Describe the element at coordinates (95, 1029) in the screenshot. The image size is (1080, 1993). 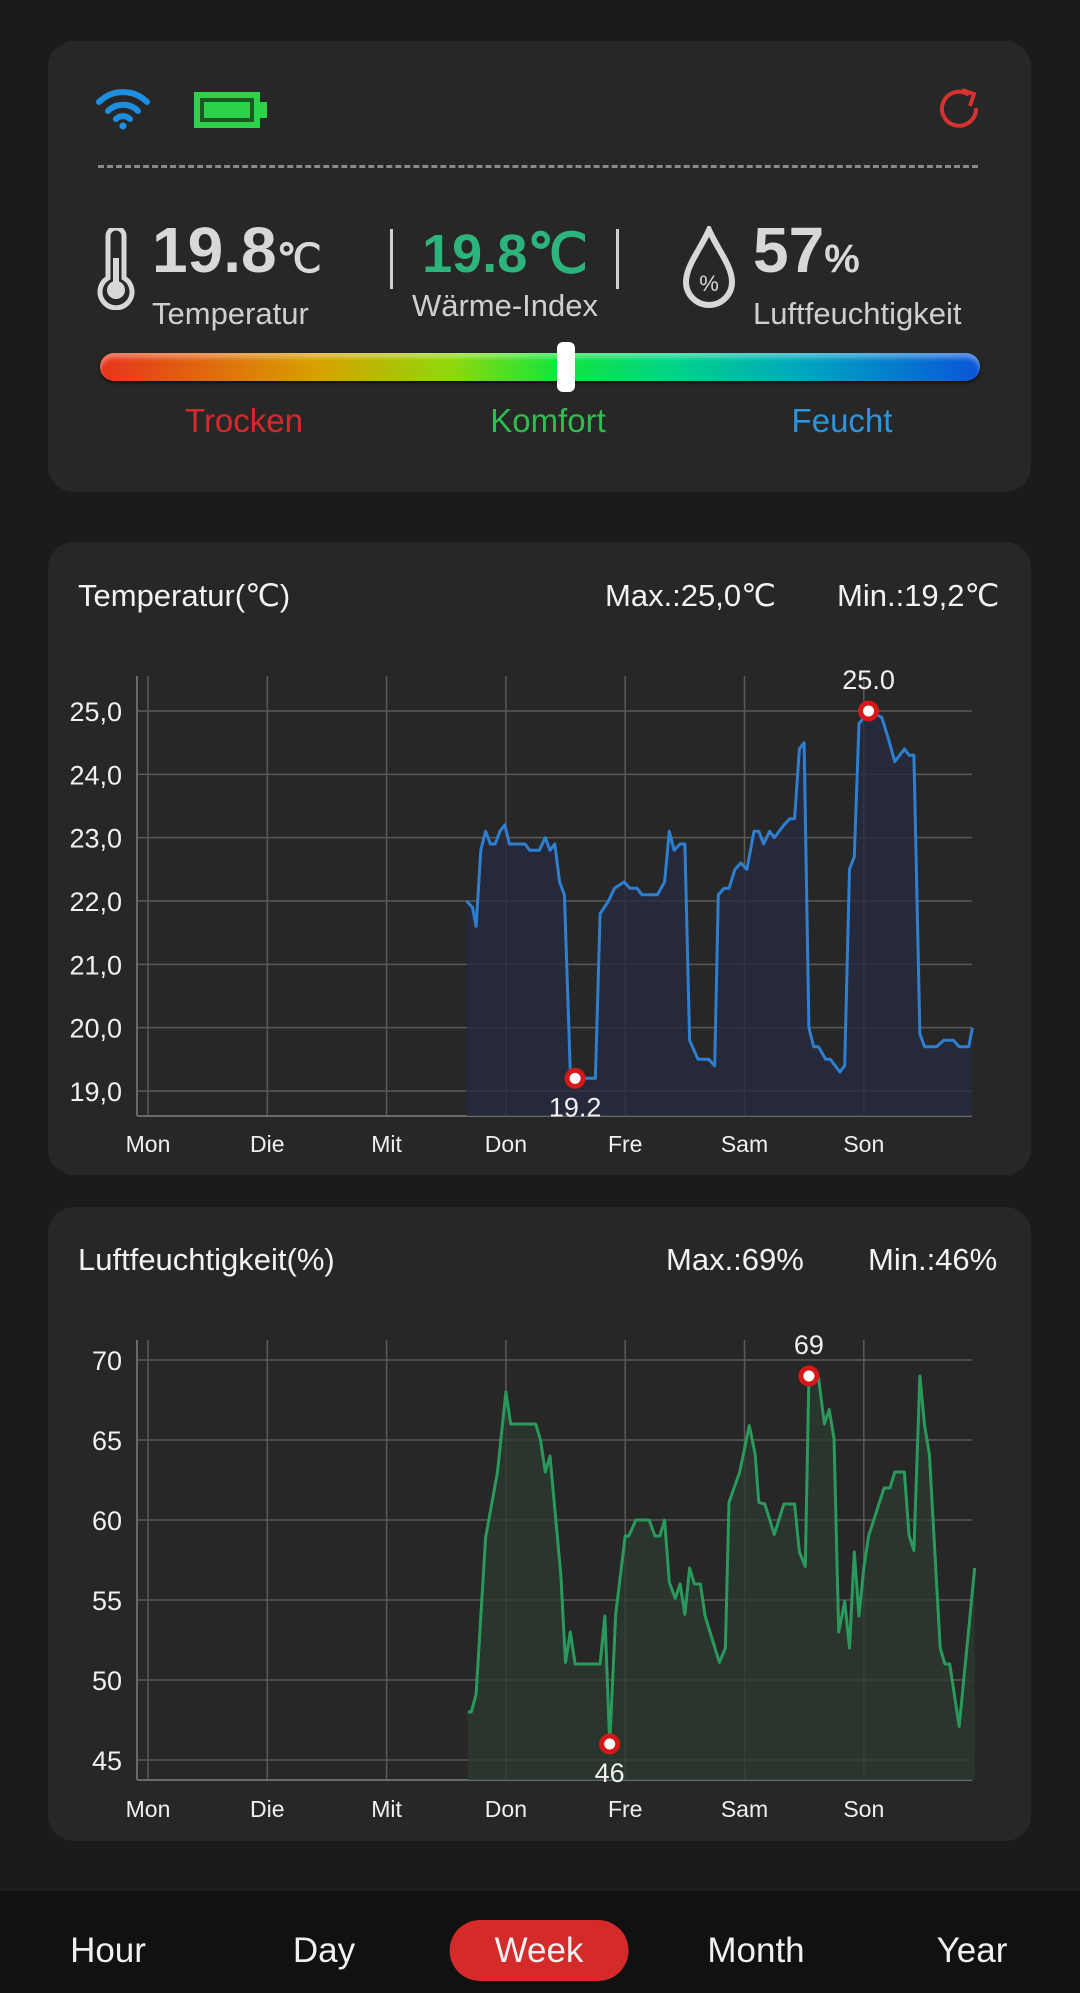
I see `y-tick-label: 20,0` at that location.